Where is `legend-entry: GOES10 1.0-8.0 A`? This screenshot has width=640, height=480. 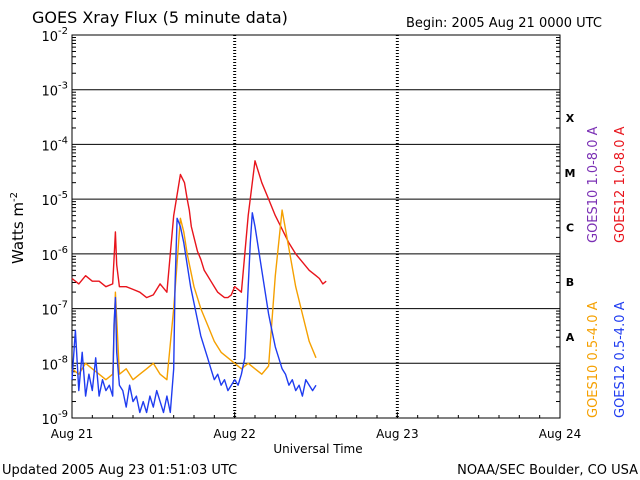 legend-entry: GOES10 1.0-8.0 A is located at coordinates (593, 184).